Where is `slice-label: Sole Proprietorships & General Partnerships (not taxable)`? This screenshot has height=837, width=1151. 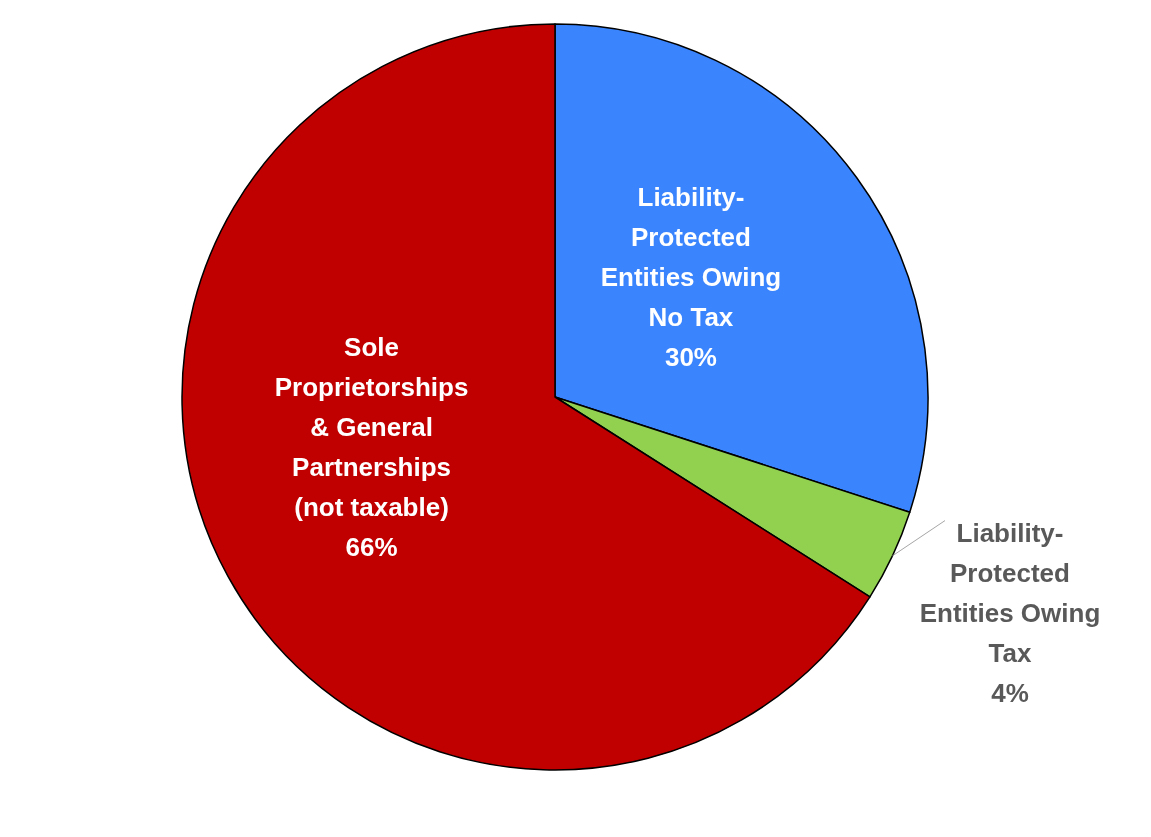 slice-label: Sole Proprietorships & General Partnerships (not taxable) is located at coordinates (371, 426).